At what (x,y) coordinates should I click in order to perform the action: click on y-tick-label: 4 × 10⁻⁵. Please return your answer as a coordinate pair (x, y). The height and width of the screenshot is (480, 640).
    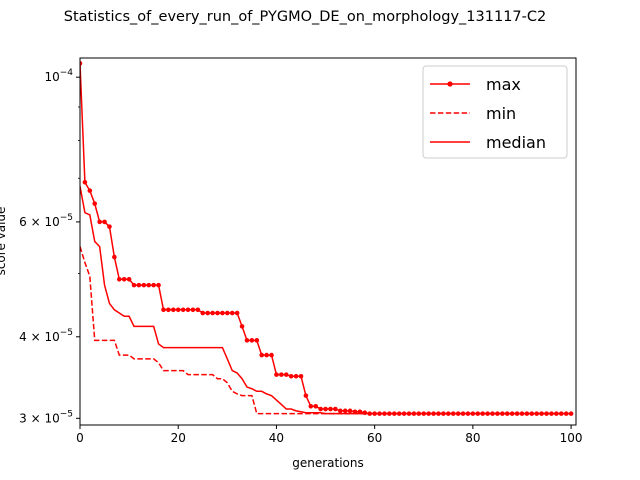
    Looking at the image, I should click on (46, 336).